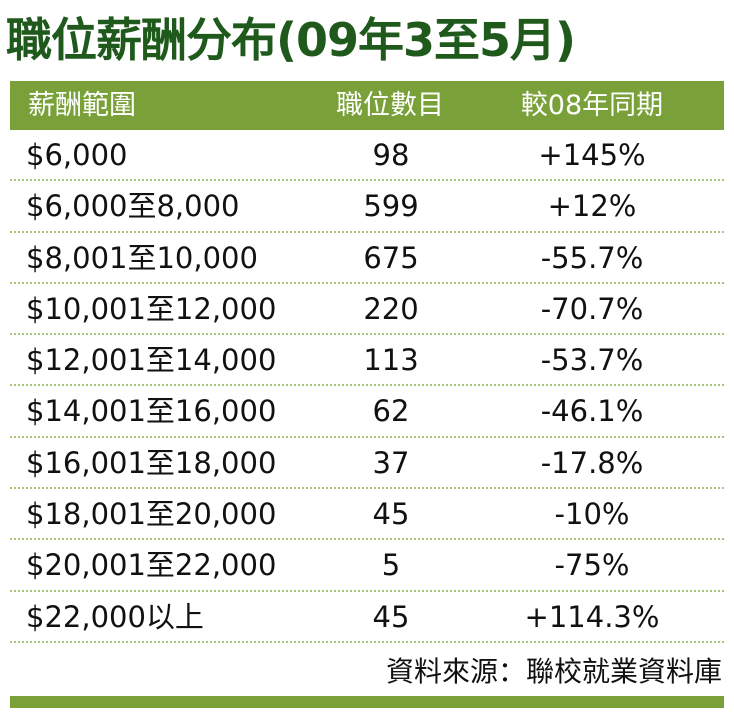  Describe the element at coordinates (367, 617) in the screenshot. I see `table-row: $22,000以上 45 +114.3%` at that location.